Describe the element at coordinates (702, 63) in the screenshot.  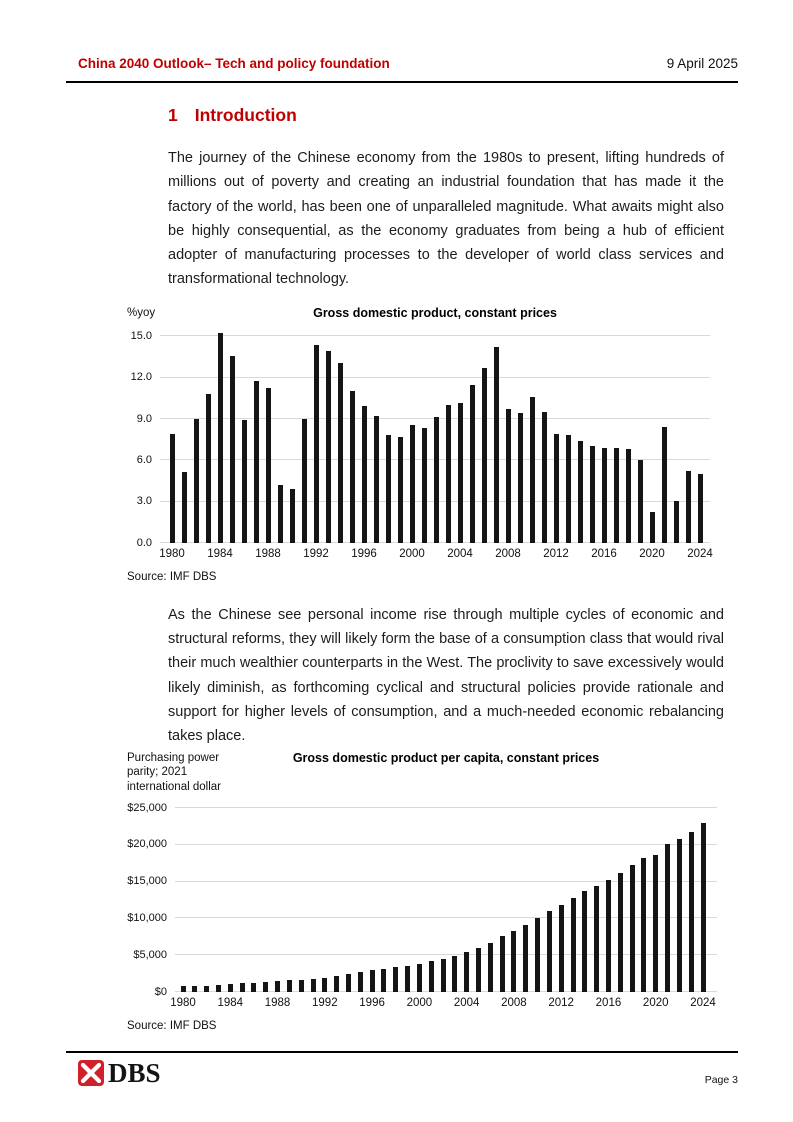
I see `report-date: 9 April 2025` at that location.